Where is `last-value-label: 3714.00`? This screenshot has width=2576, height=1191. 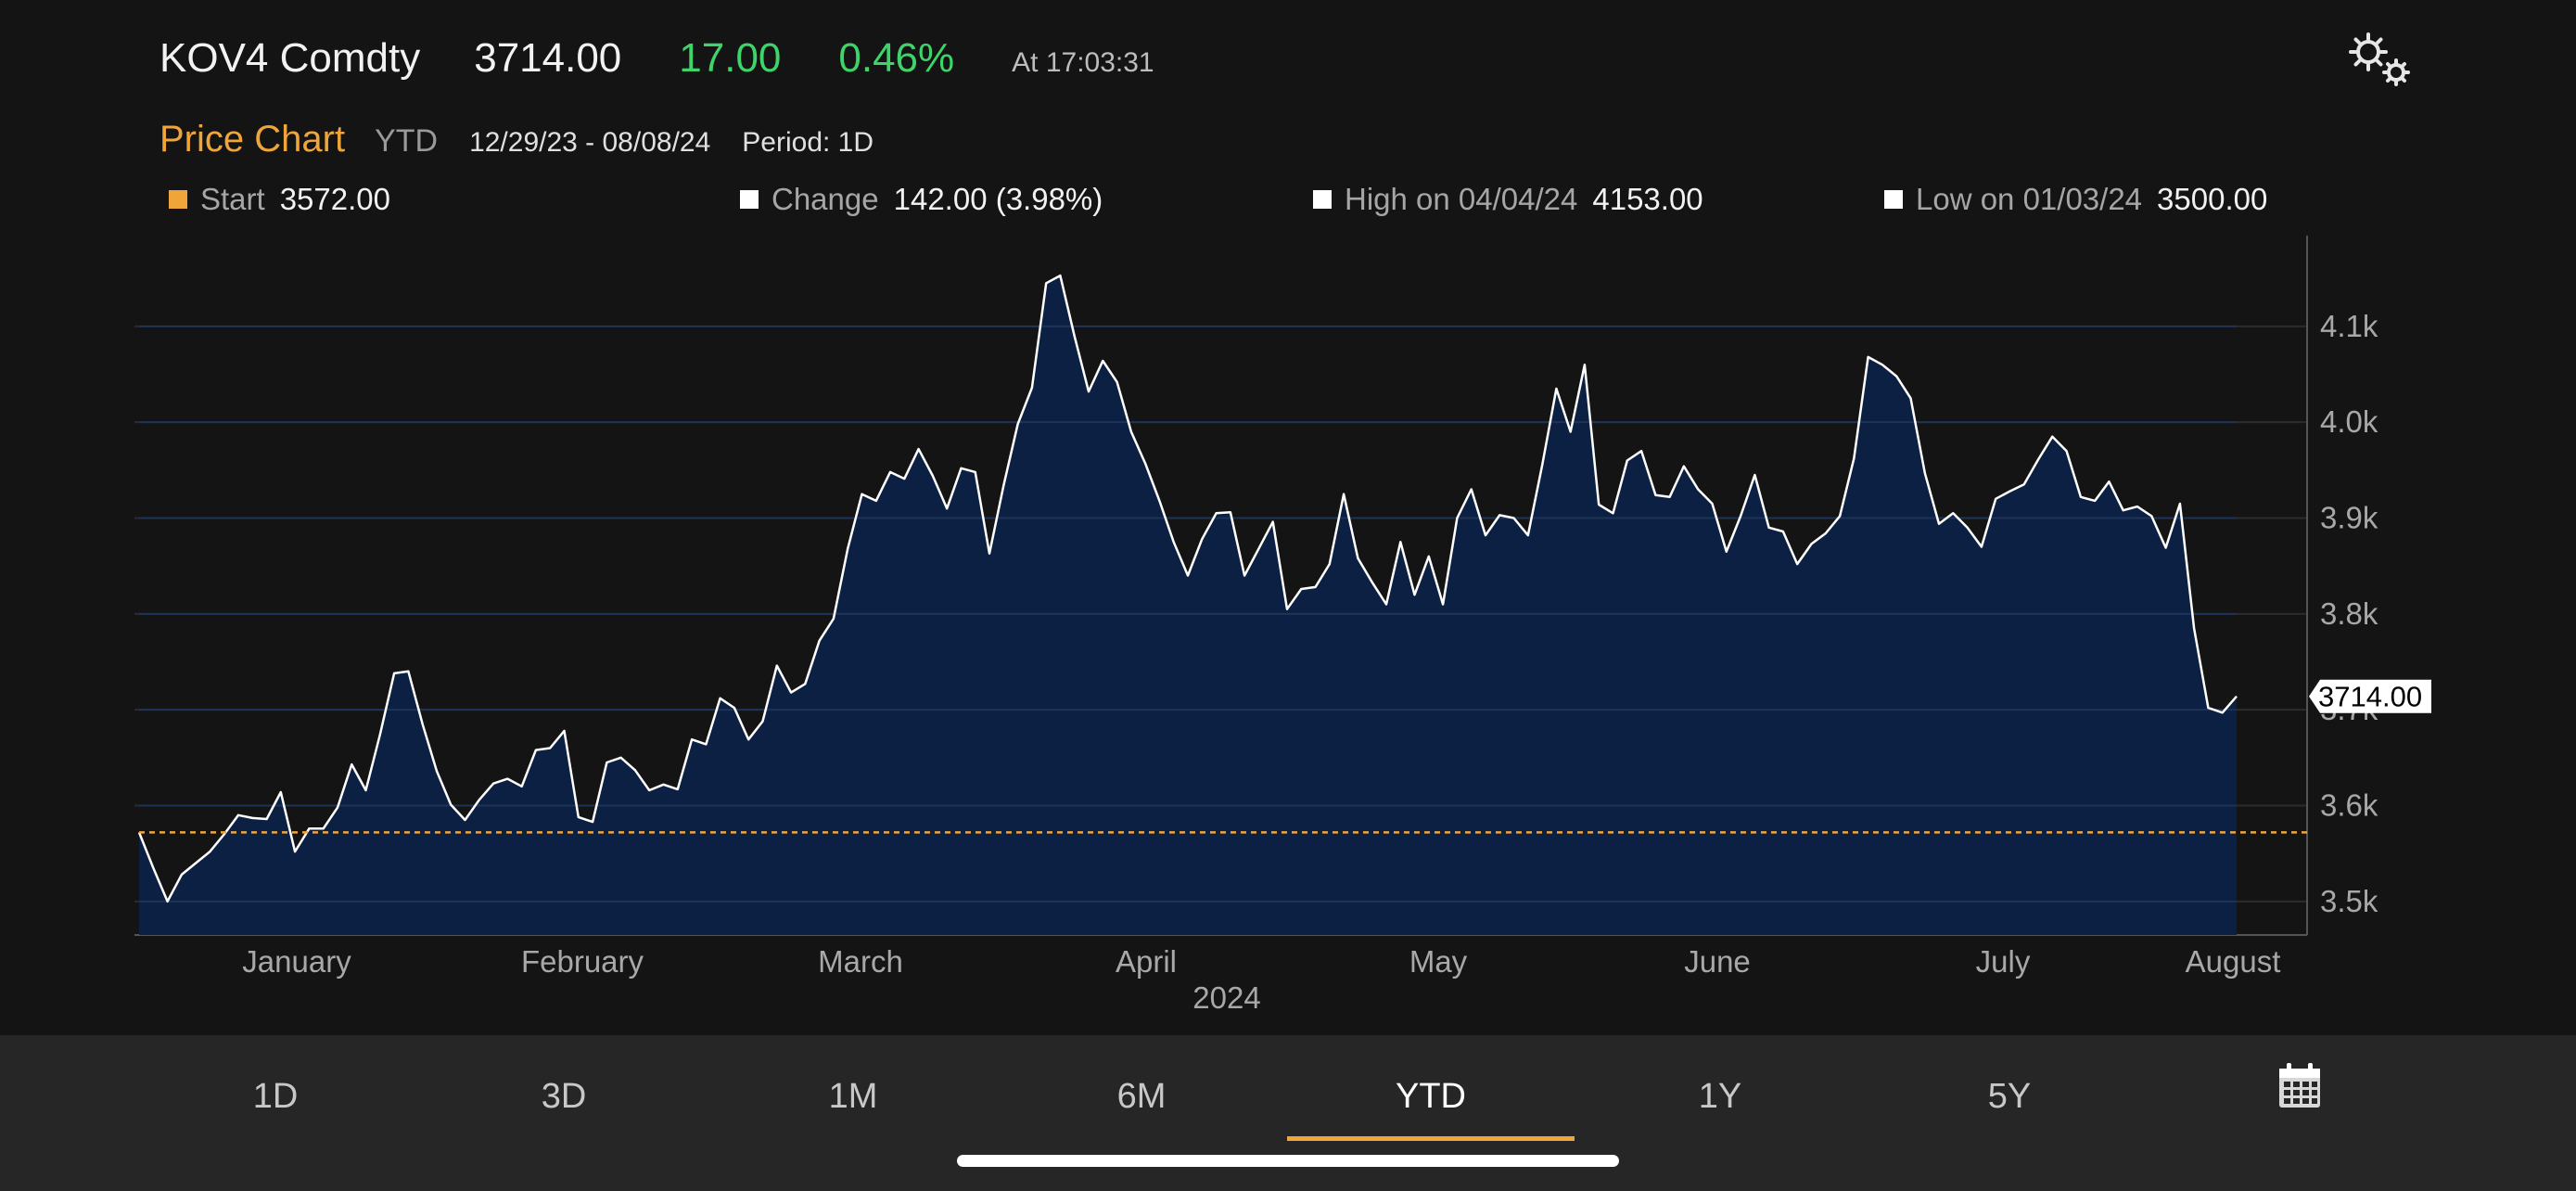 last-value-label: 3714.00 is located at coordinates (2370, 697).